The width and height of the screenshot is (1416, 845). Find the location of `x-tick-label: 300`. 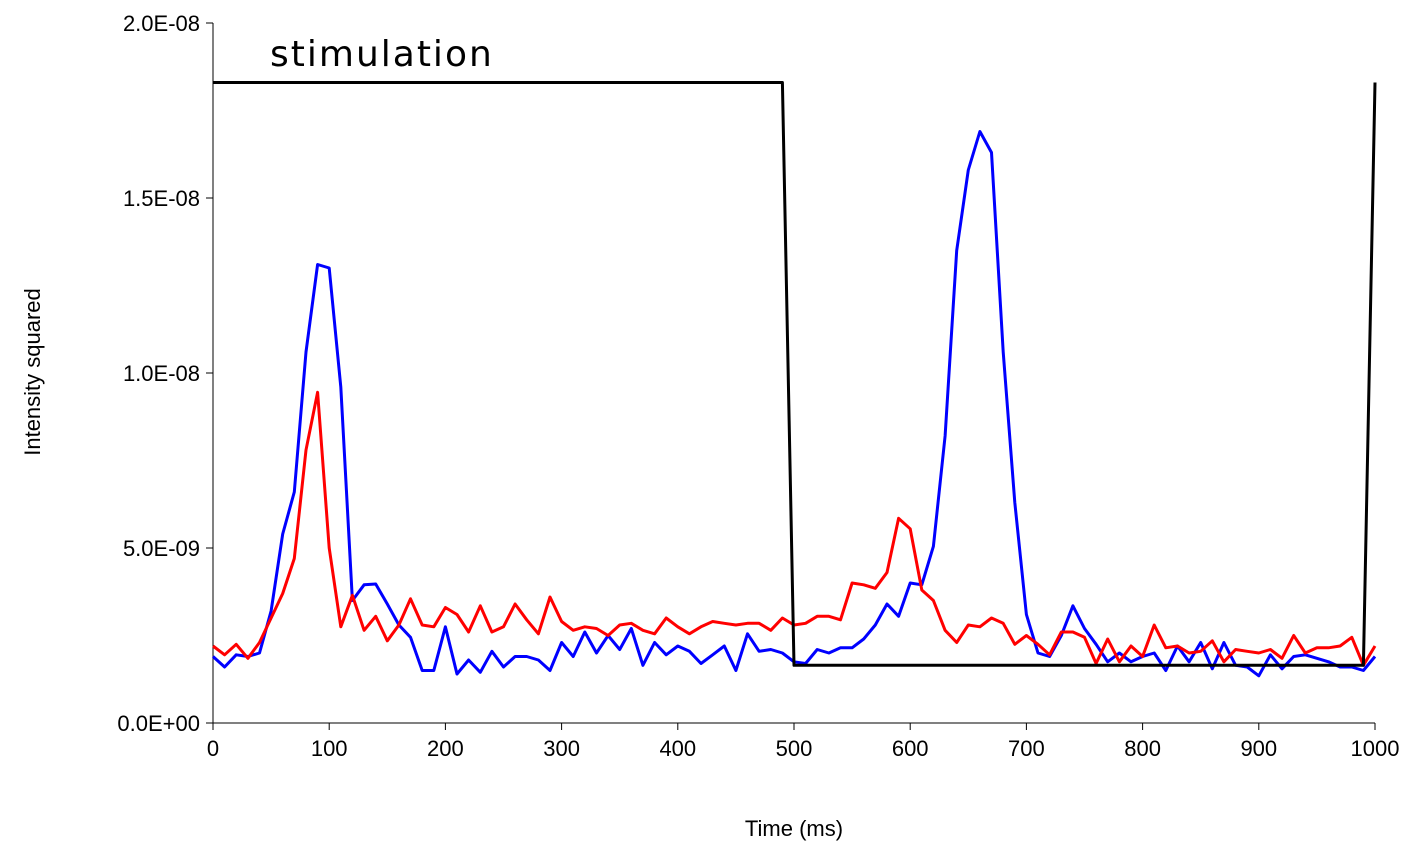

x-tick-label: 300 is located at coordinates (561, 748).